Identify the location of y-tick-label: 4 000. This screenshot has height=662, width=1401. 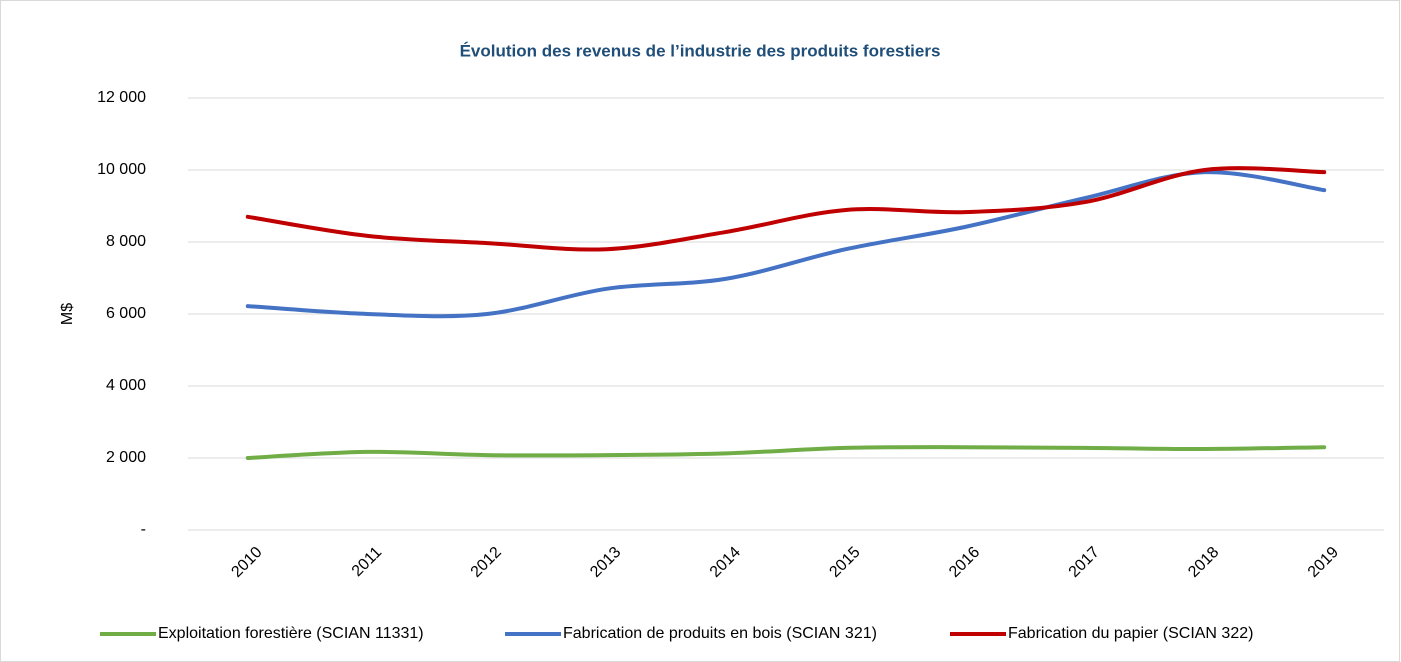
(126, 385).